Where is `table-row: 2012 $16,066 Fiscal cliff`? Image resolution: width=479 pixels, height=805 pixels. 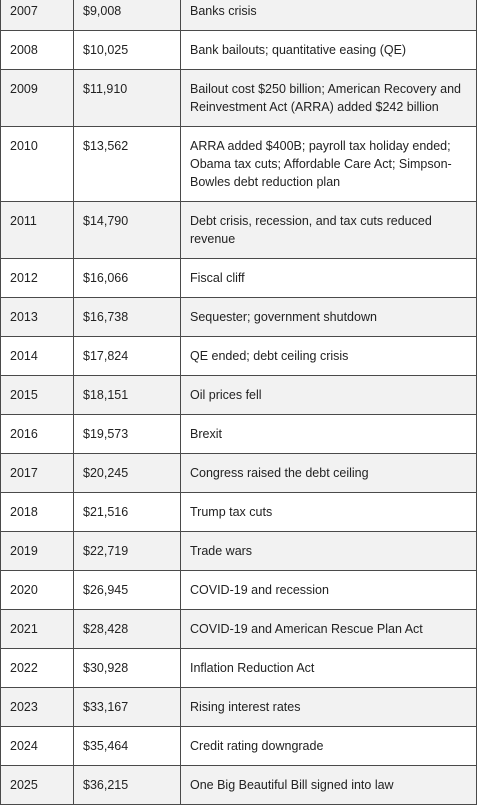
table-row: 2012 $16,066 Fiscal cliff is located at coordinates (238, 278).